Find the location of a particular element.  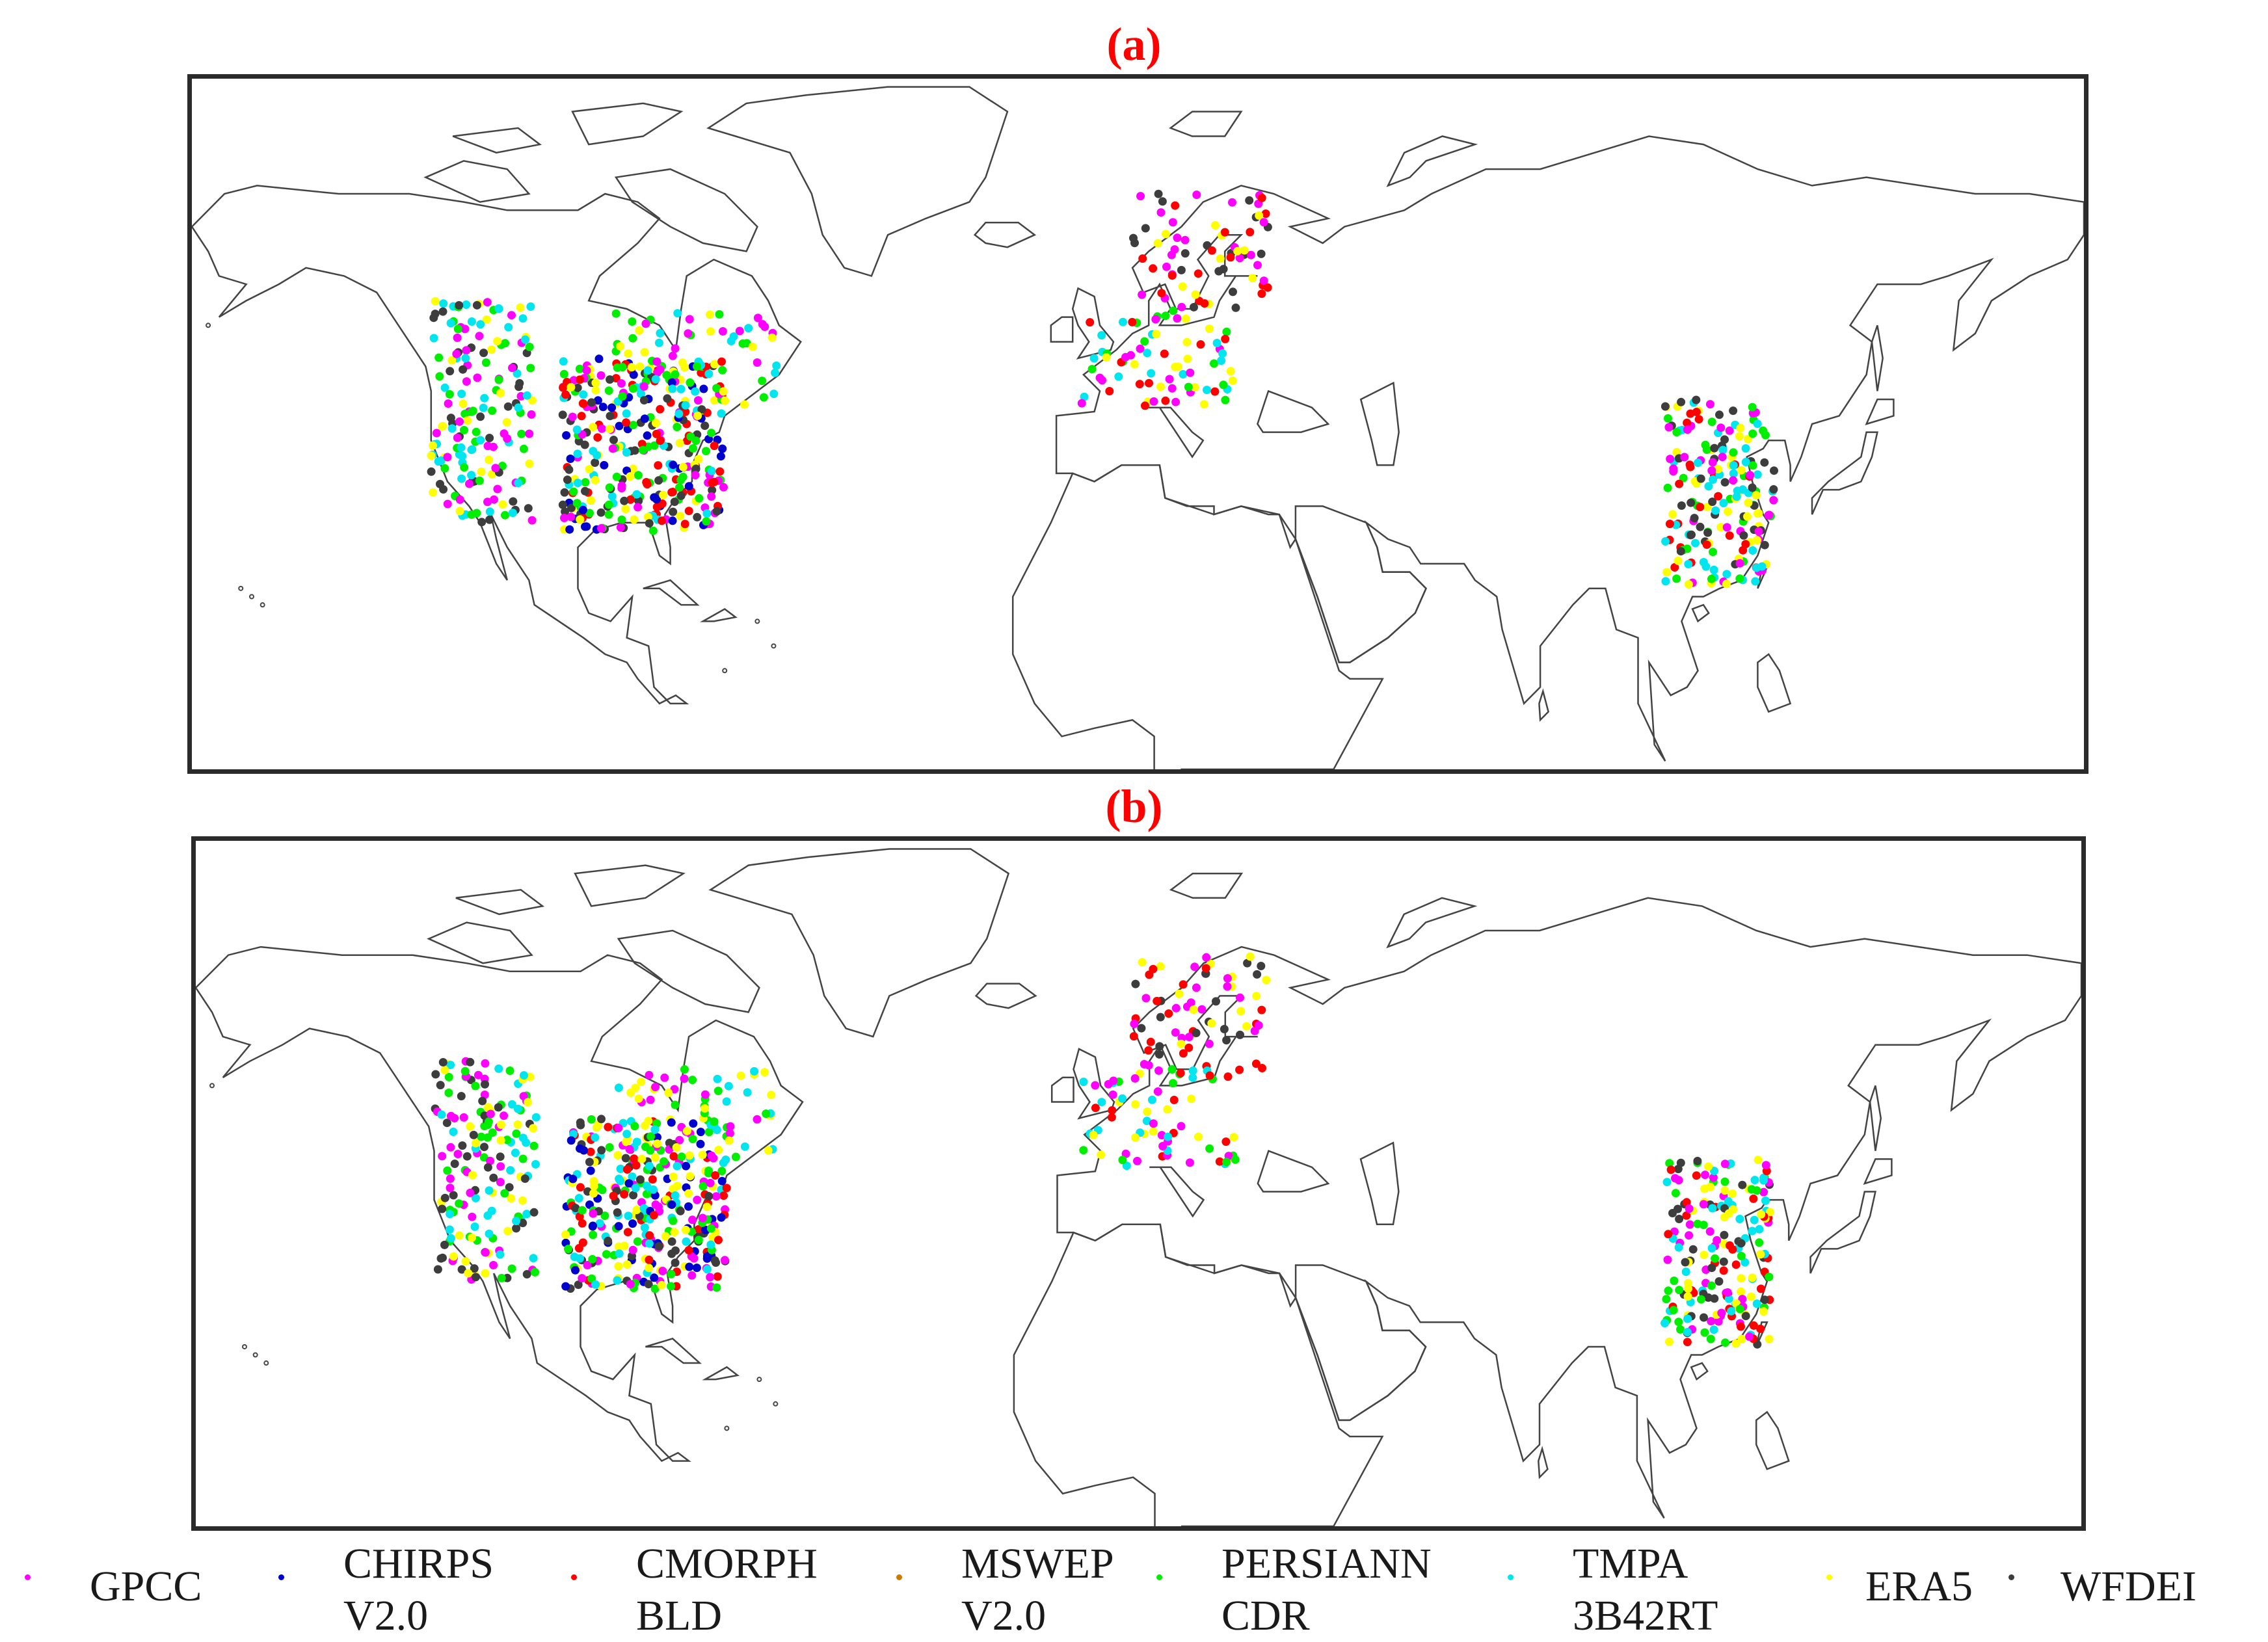

legend-dot-mswep is located at coordinates (899, 1577).